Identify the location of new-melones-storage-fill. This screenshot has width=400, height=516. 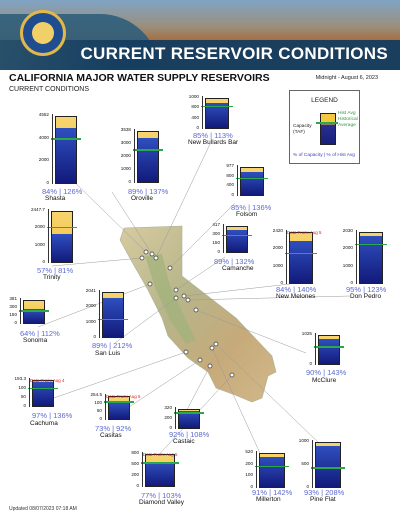
(301, 262).